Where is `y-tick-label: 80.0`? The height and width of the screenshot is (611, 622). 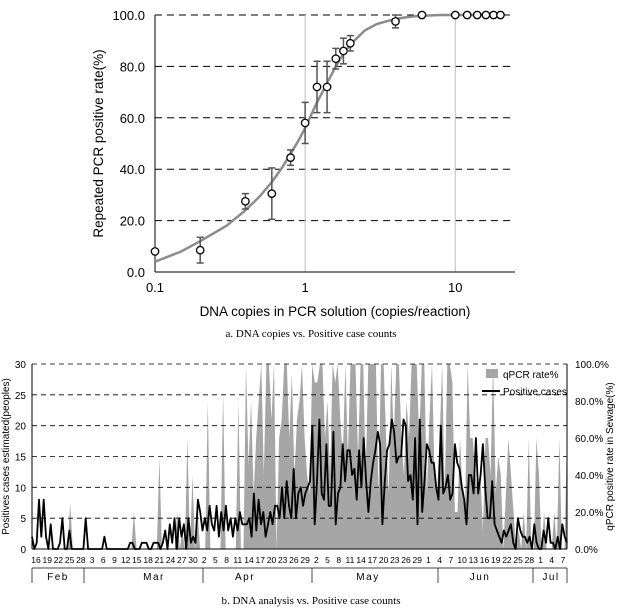
y-tick-label: 80.0 is located at coordinates (132, 66).